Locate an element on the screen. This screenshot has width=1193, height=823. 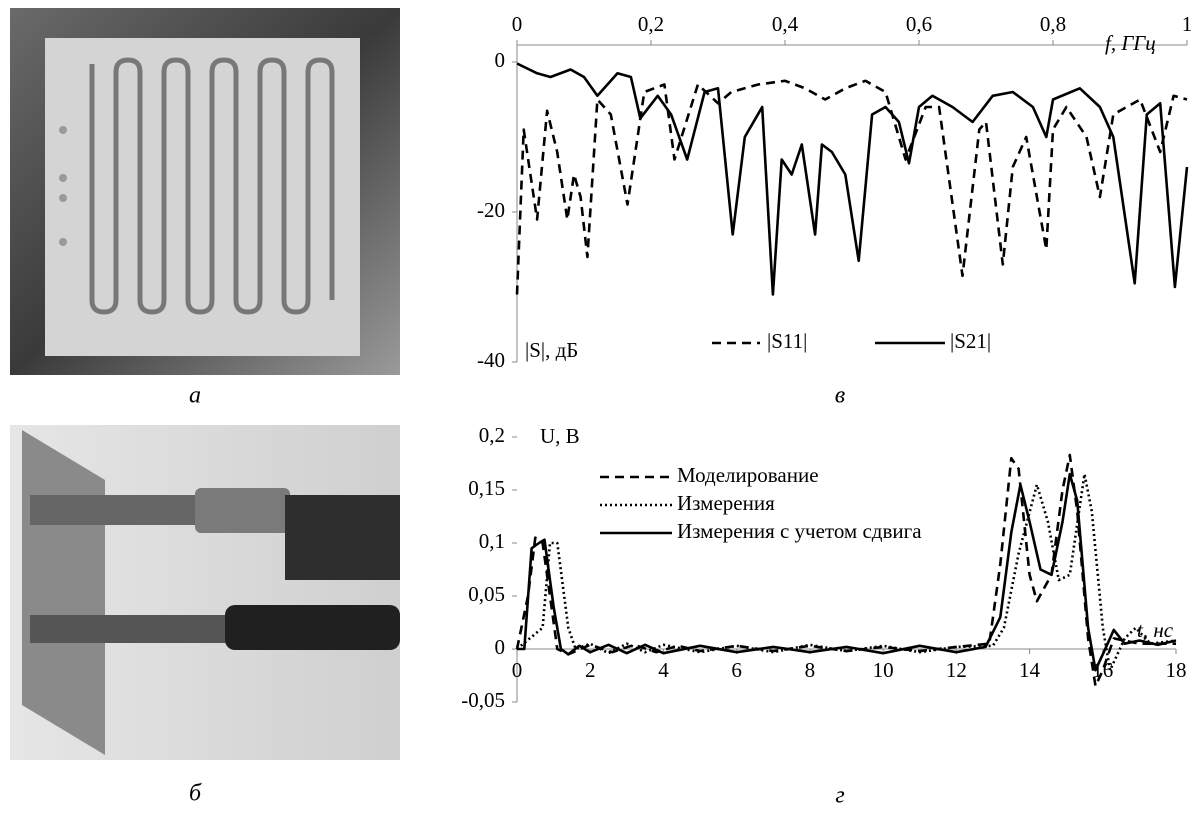
legend-label: |S21| is located at coordinates (970, 341).